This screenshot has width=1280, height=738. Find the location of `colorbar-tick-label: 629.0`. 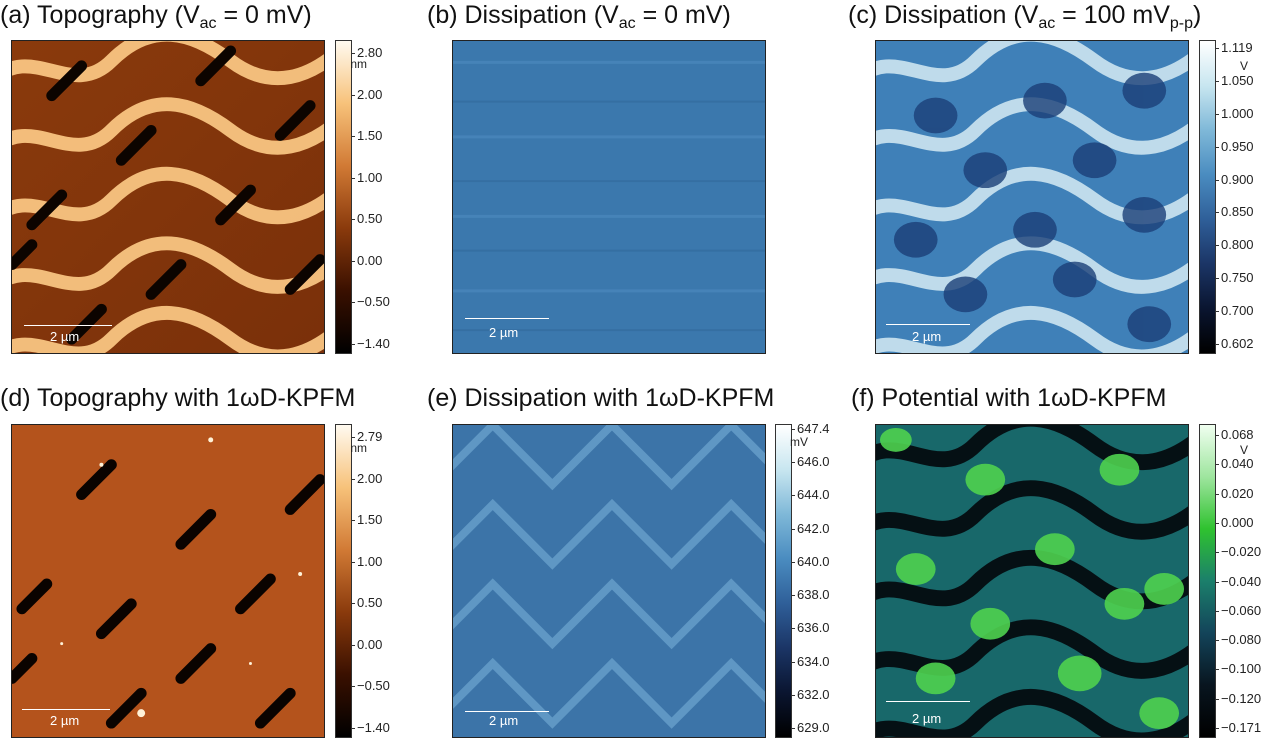

colorbar-tick-label: 629.0 is located at coordinates (813, 727).